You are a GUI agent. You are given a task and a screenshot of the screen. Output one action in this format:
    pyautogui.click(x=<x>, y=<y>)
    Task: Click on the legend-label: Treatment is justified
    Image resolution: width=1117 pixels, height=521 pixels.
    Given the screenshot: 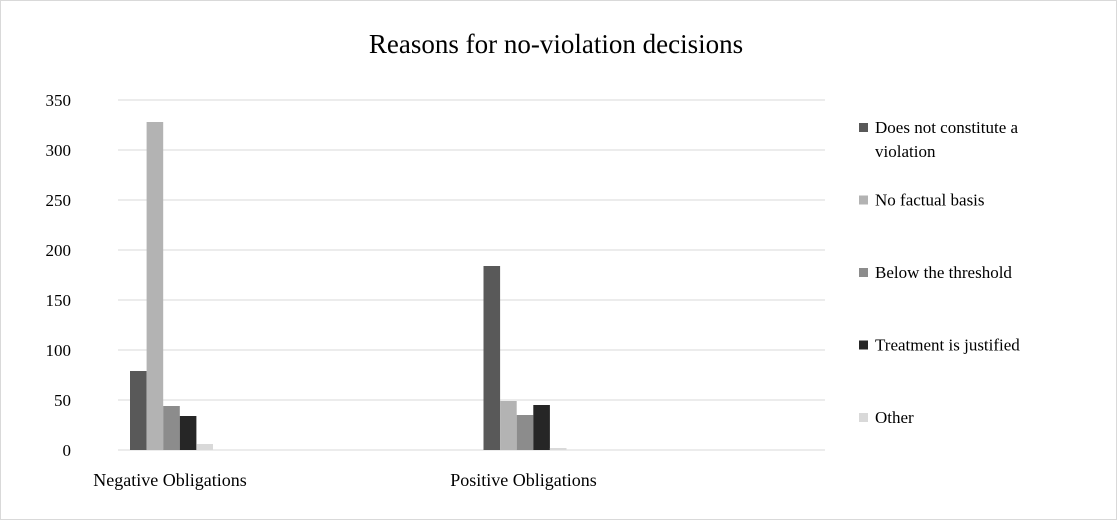 What is the action you would take?
    pyautogui.click(x=947, y=345)
    